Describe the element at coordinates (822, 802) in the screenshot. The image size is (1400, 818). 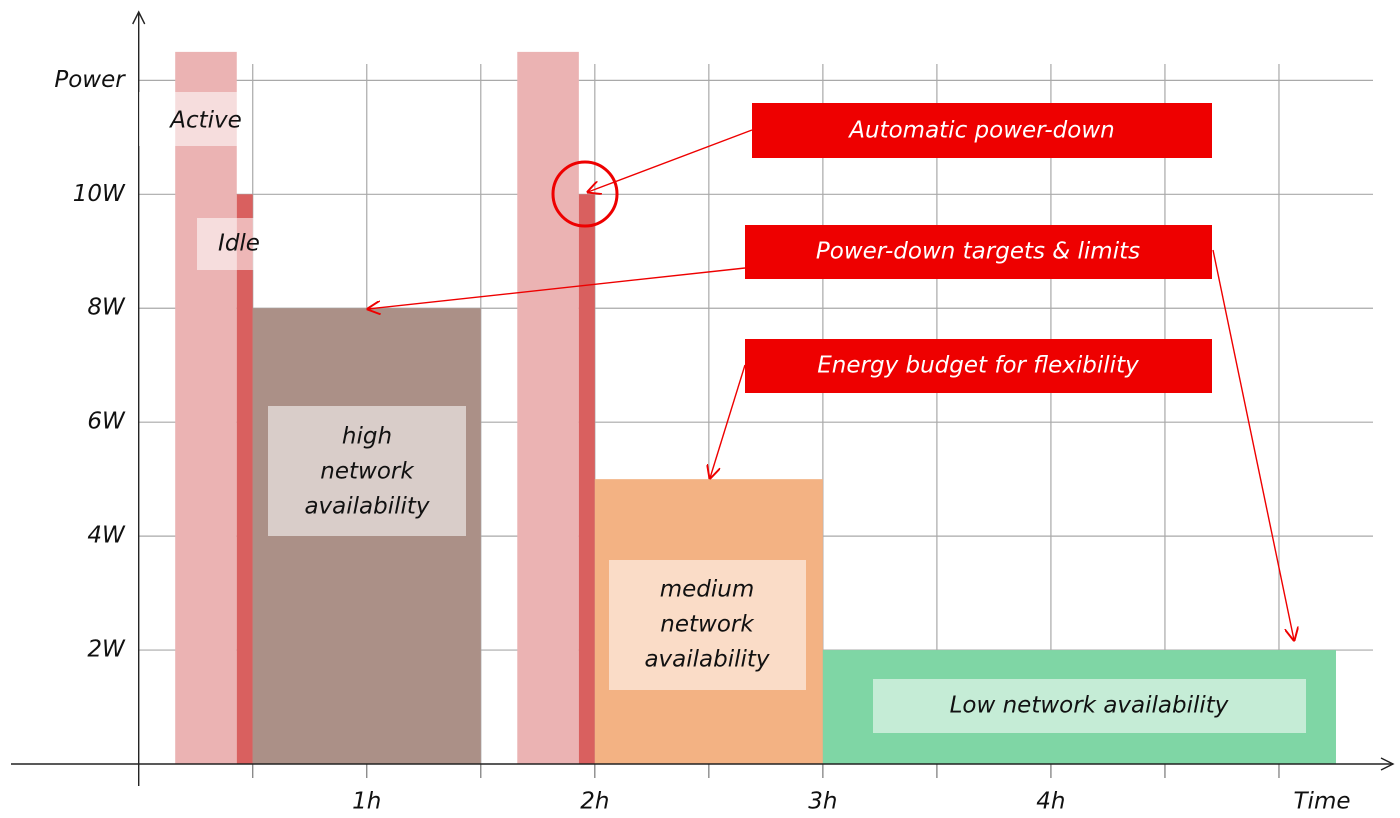
I see `x-tick-label: 3h` at that location.